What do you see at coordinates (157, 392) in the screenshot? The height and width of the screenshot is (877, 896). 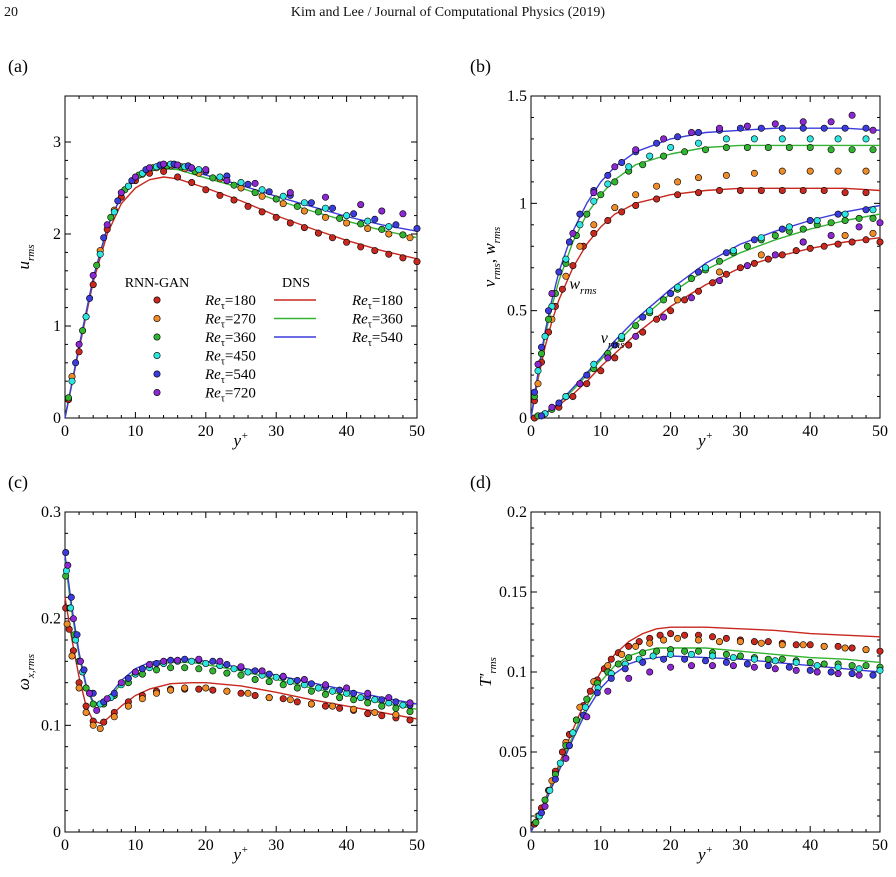 I see `legend-marker-re720` at bounding box center [157, 392].